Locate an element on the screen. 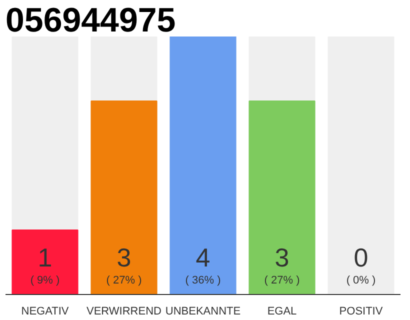 The image size is (410, 320). chart-title: 056944975 is located at coordinates (91, 21).